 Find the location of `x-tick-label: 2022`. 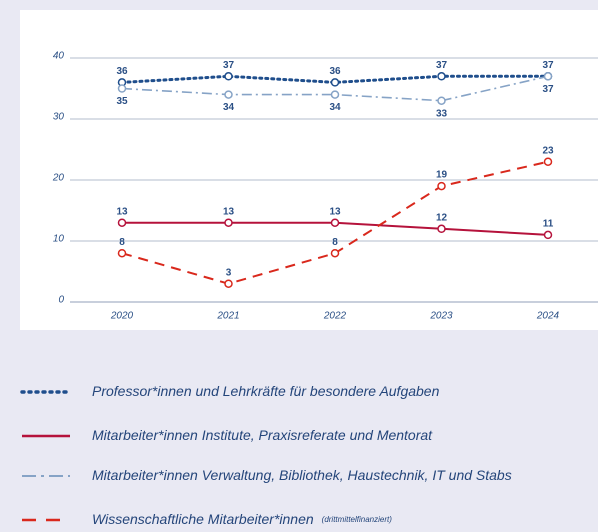

x-tick-label: 2022 is located at coordinates (335, 316).